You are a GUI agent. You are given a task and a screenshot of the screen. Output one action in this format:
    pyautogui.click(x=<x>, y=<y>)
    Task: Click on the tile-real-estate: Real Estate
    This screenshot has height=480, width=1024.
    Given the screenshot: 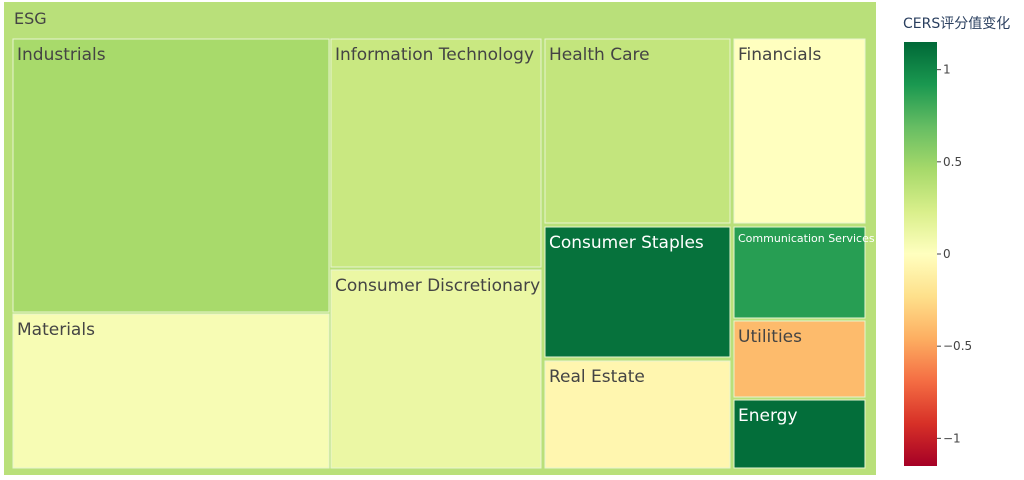 What is the action you would take?
    pyautogui.click(x=637, y=414)
    